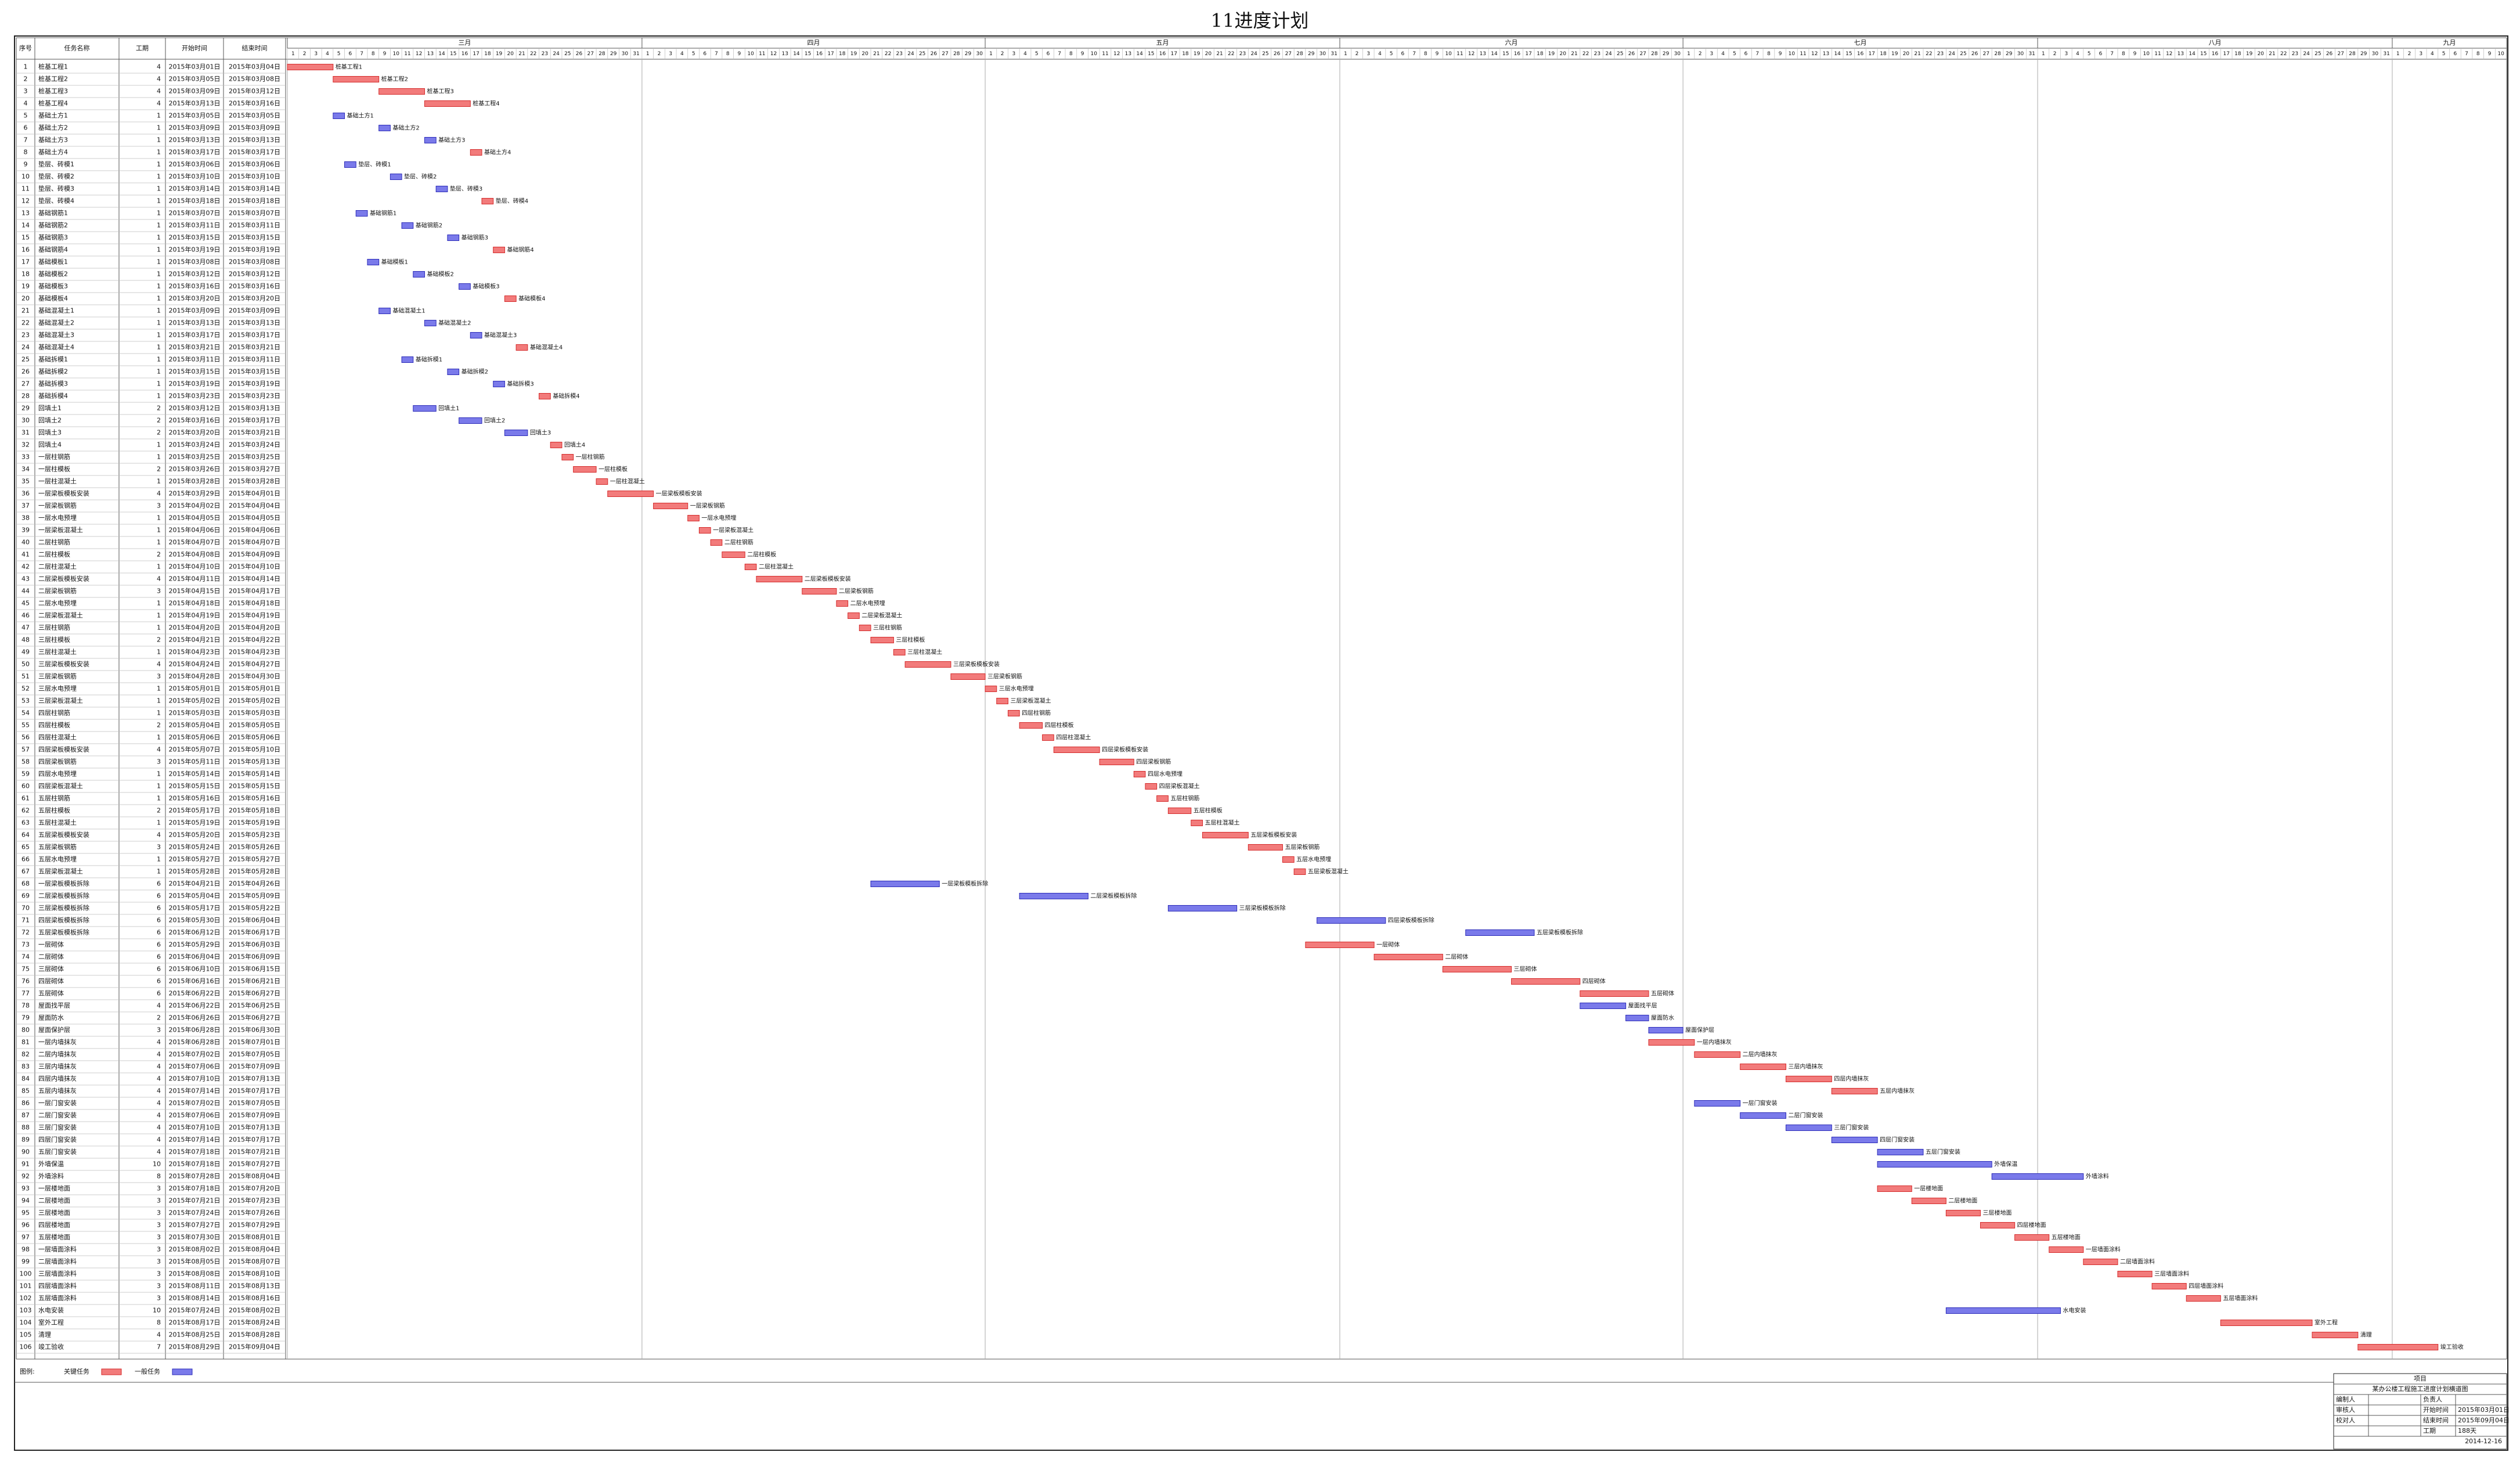 This screenshot has width=2520, height=1463. What do you see at coordinates (255, 908) in the screenshot?
I see `task-end: 2015年05月22日` at bounding box center [255, 908].